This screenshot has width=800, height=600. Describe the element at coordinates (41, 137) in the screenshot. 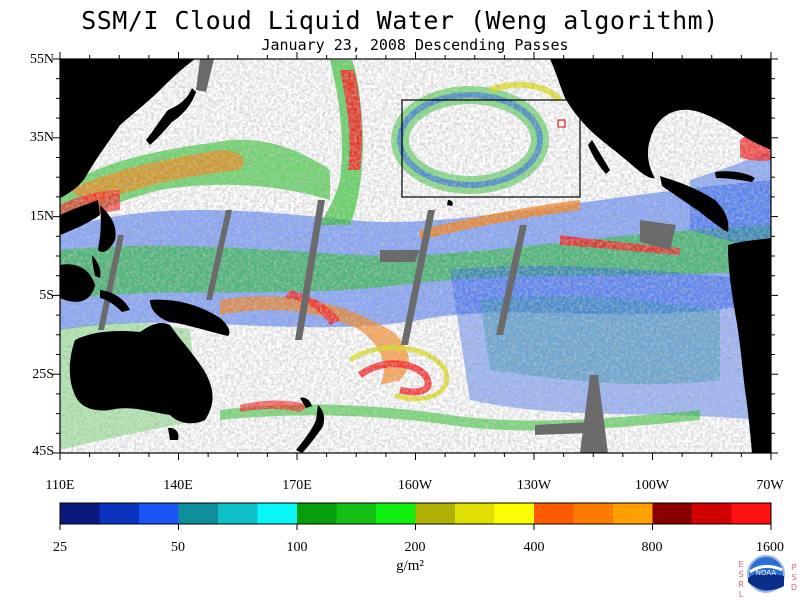

I see `lat-label: 35N` at that location.